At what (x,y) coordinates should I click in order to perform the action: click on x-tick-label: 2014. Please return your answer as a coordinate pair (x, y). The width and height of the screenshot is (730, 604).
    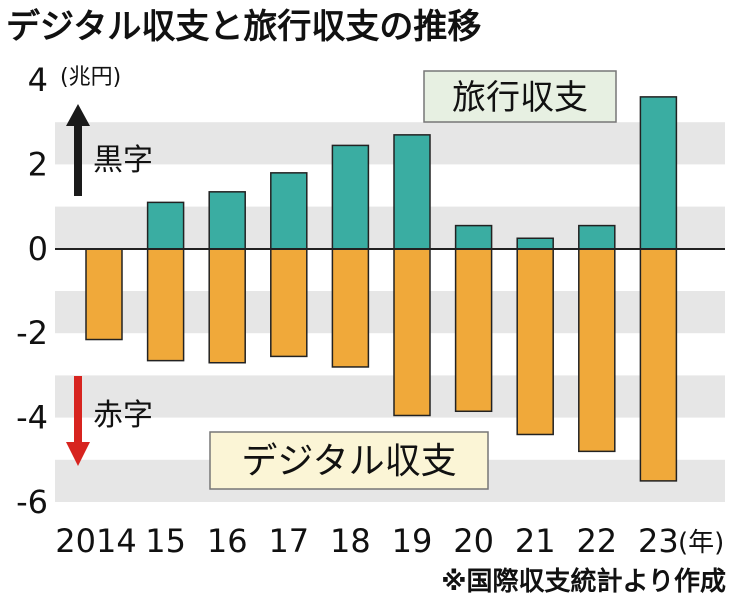
    Looking at the image, I should click on (95, 541).